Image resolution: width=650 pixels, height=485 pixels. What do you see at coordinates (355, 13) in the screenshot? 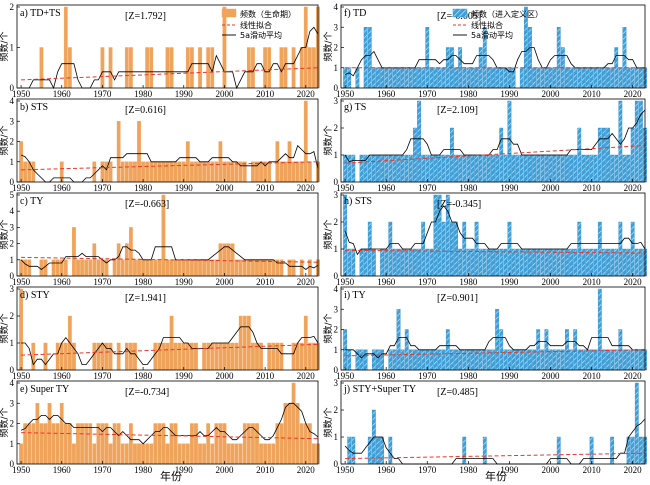
I see `panel-title: f) TD` at bounding box center [355, 13].